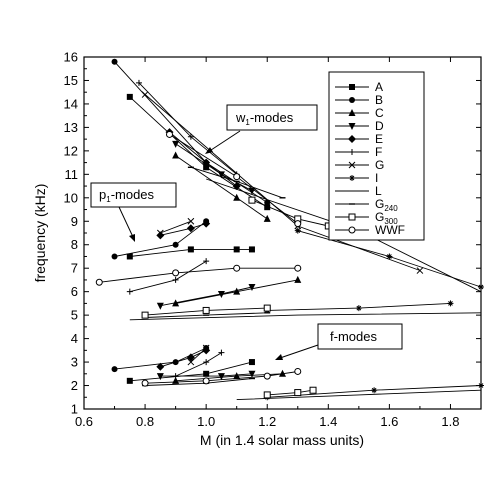 The image size is (491, 491). Describe the element at coordinates (206, 421) in the screenshot. I see `x-tick-label: 1.0` at that location.